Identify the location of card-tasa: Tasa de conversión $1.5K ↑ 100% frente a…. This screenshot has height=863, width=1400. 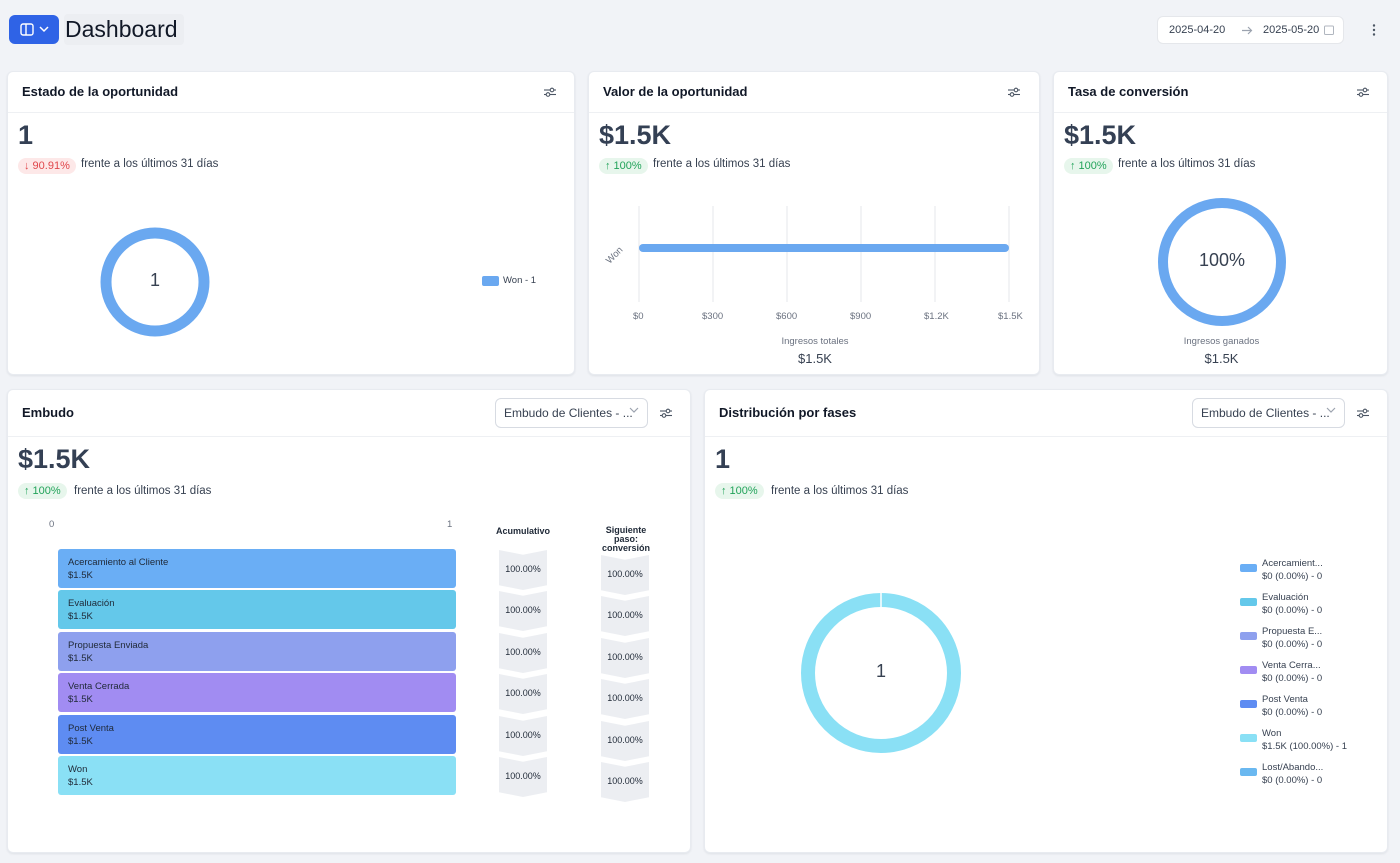
(1220, 223).